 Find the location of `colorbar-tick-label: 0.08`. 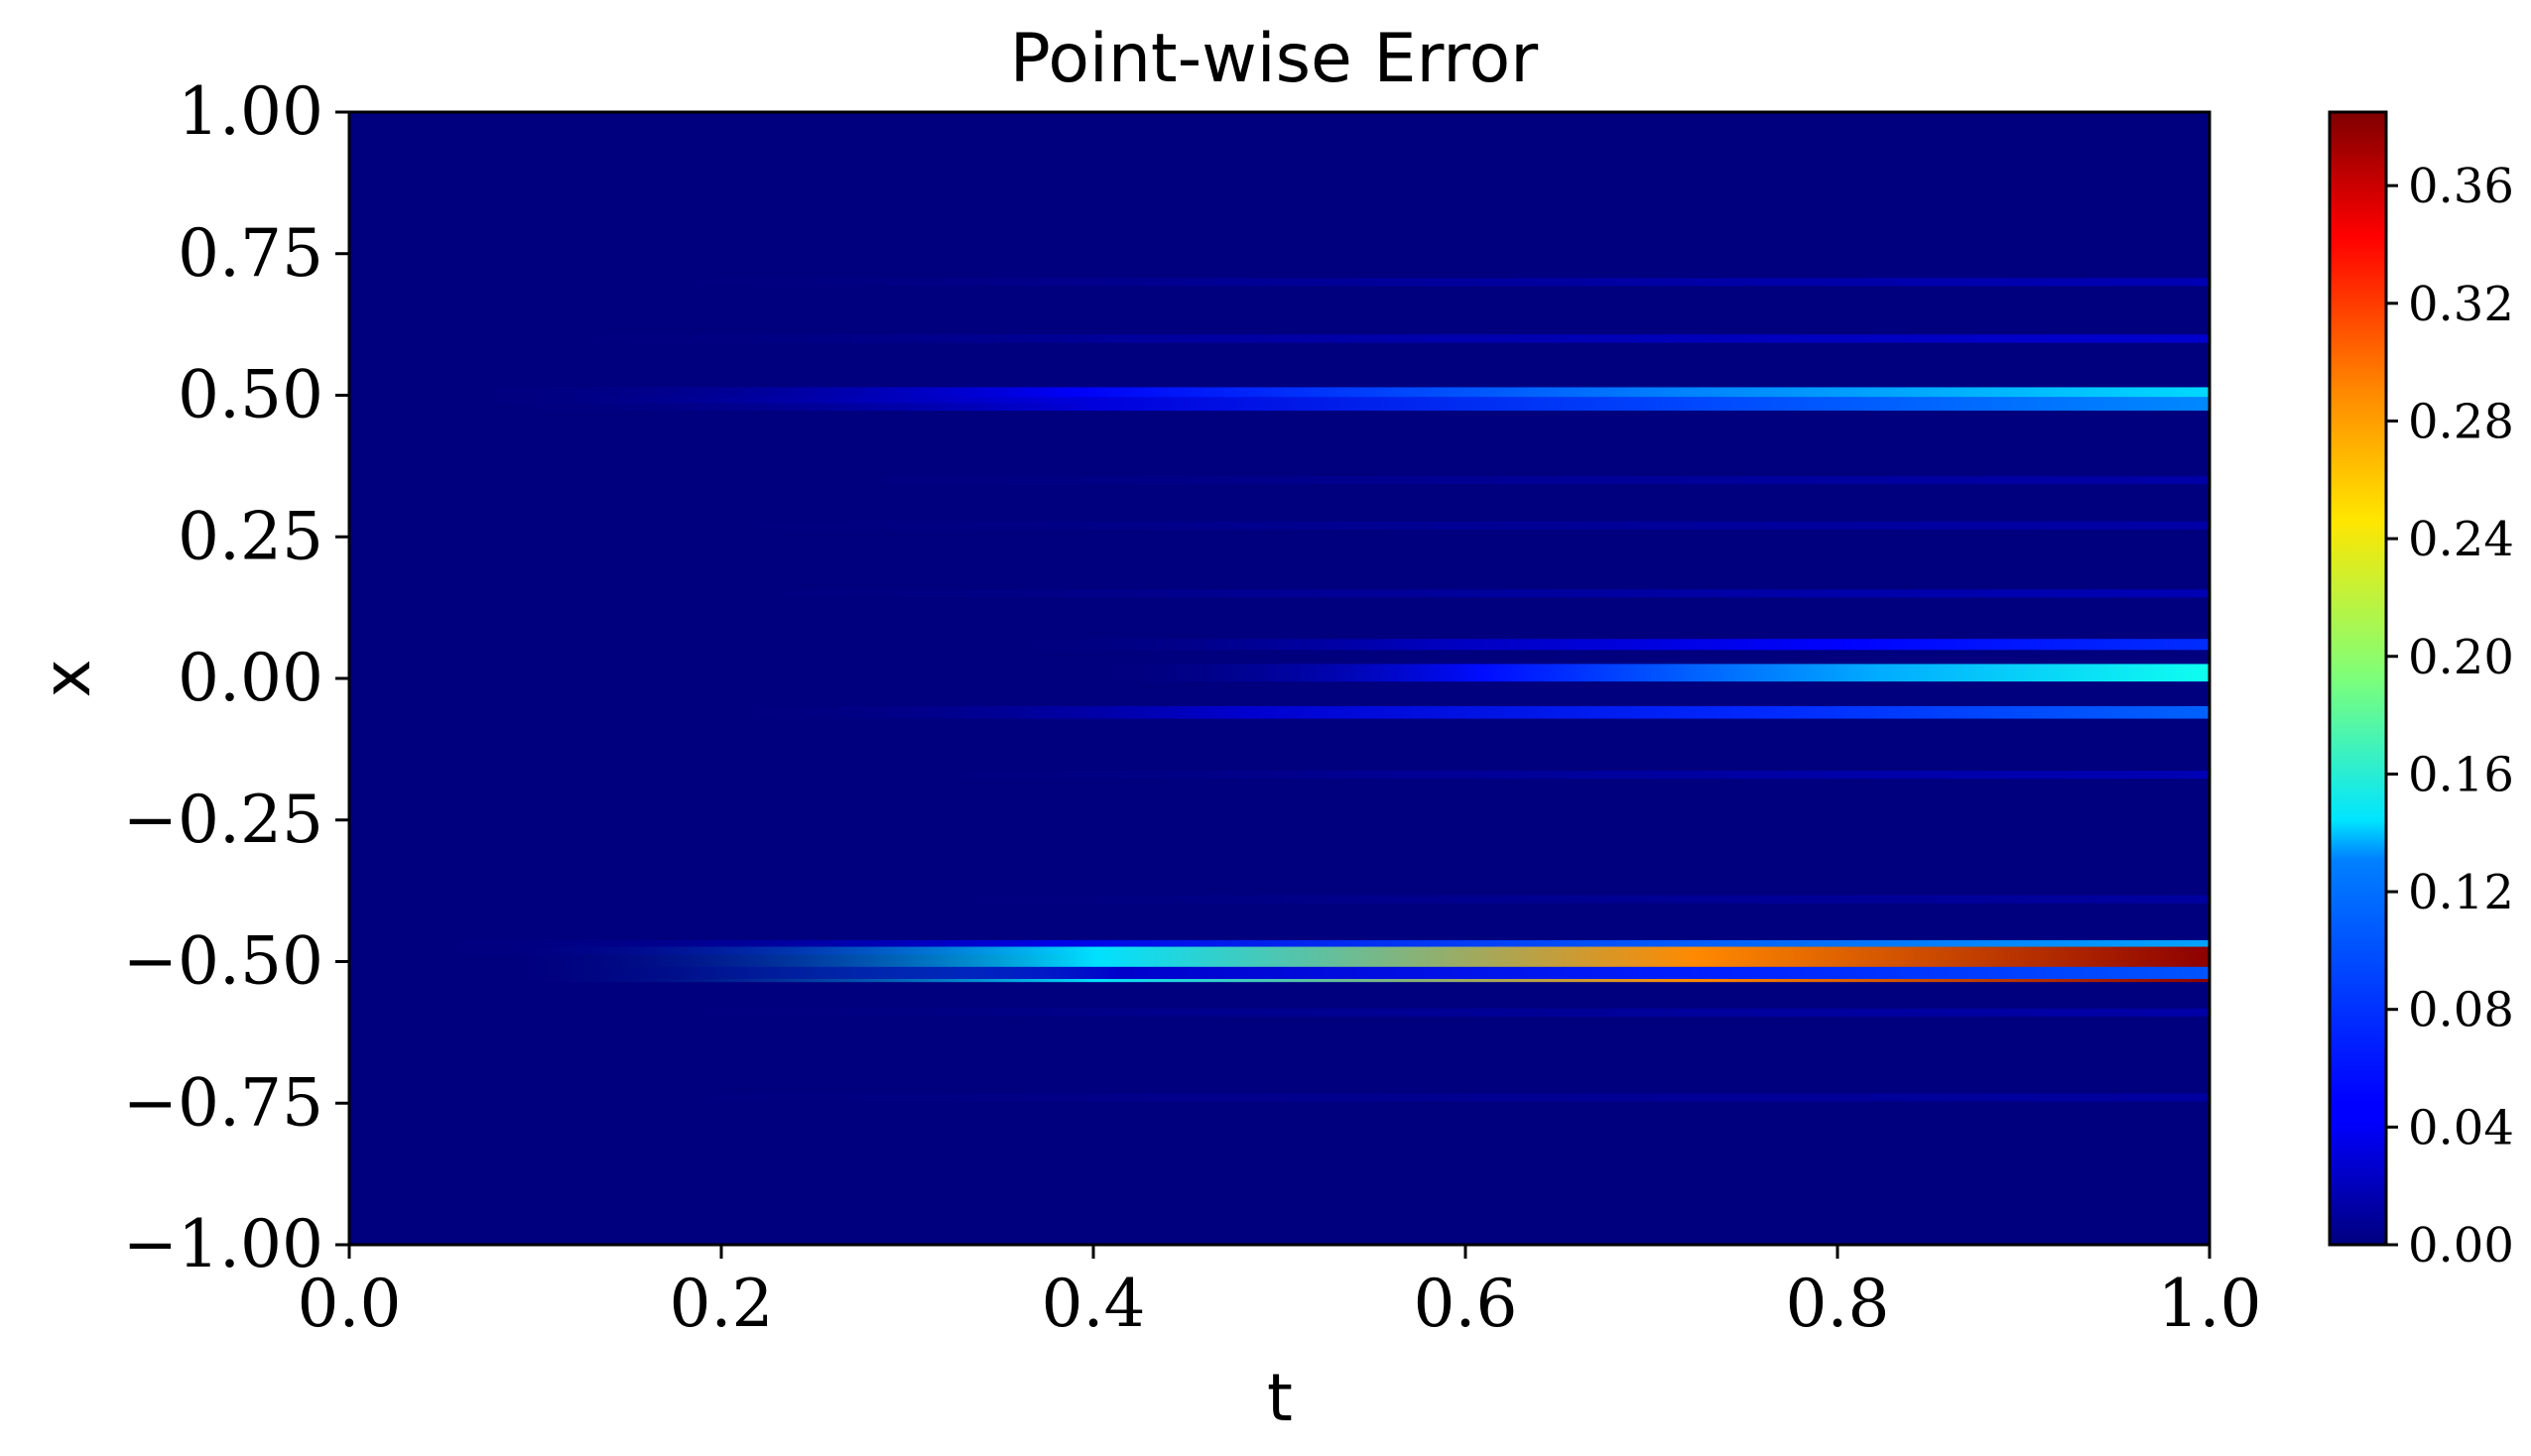

colorbar-tick-label: 0.08 is located at coordinates (2461, 1010).